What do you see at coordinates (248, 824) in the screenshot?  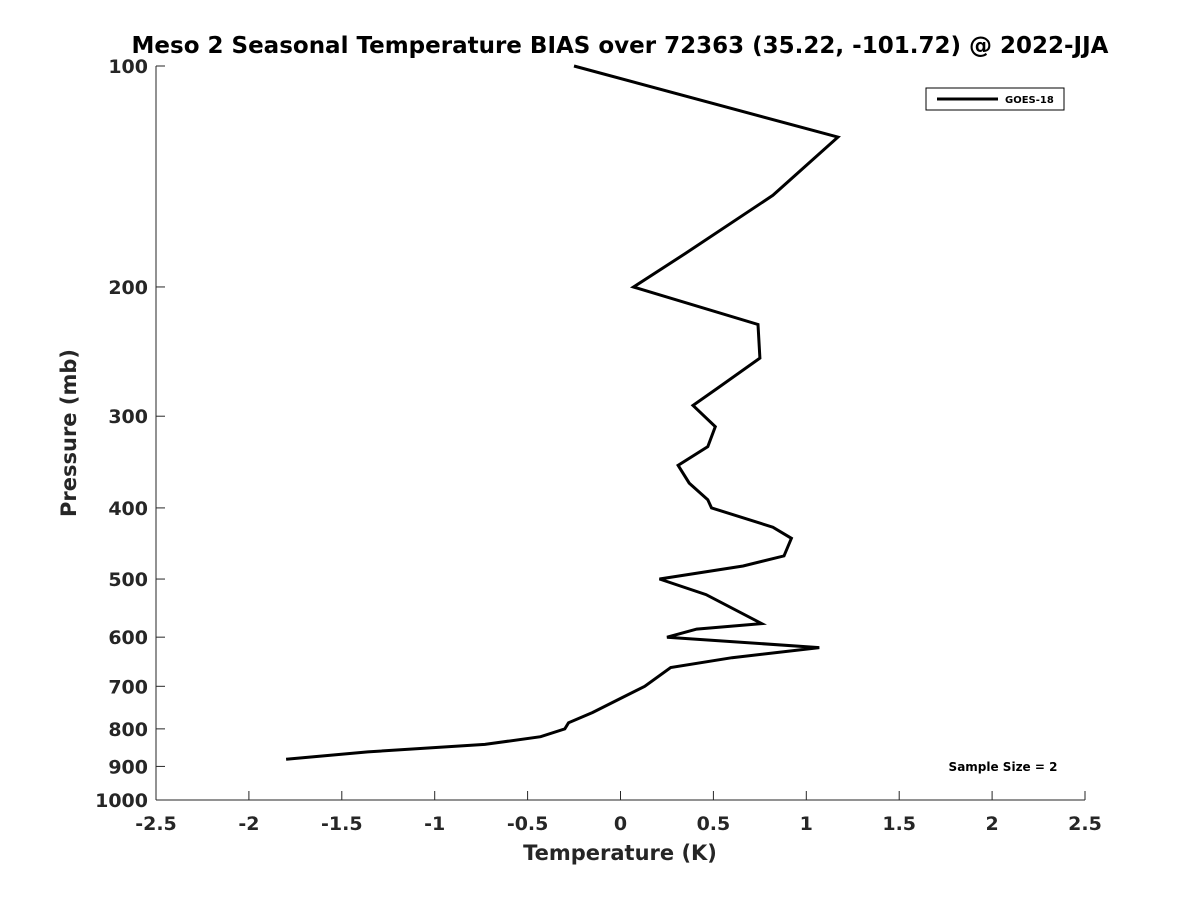 I see `x-tick-label: -2` at bounding box center [248, 824].